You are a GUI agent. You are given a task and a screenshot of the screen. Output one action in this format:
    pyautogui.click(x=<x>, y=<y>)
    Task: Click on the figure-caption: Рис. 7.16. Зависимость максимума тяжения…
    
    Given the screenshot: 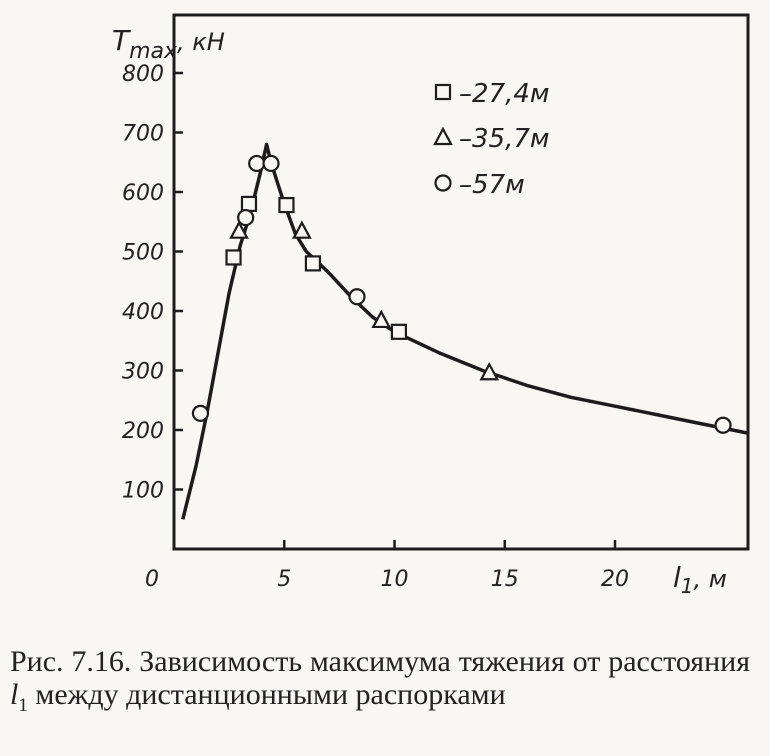 What is the action you would take?
    pyautogui.click(x=380, y=683)
    